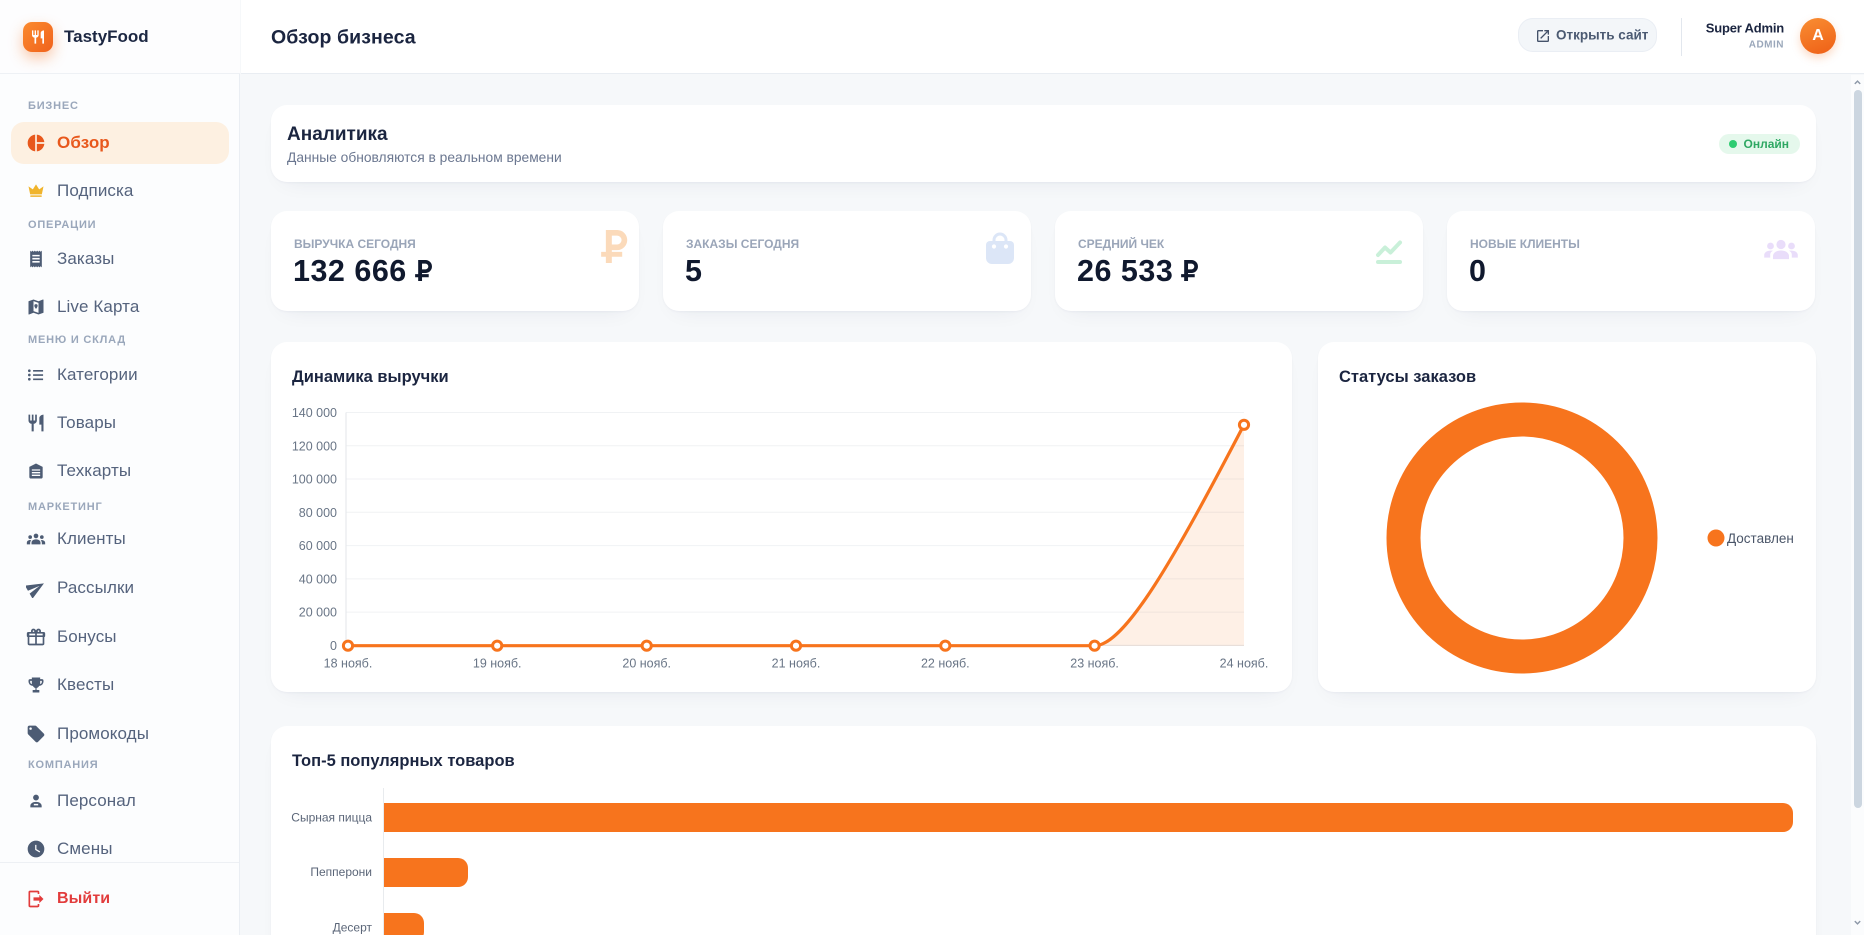 Image resolution: width=1864 pixels, height=935 pixels. What do you see at coordinates (331, 818) in the screenshot?
I see `svg-text: Сырная пицца` at bounding box center [331, 818].